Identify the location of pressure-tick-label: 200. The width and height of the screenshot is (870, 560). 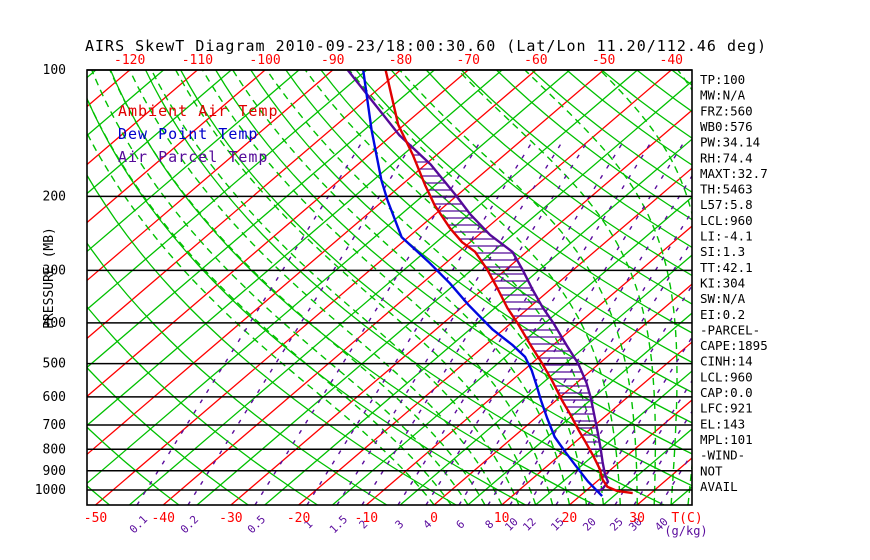
(54, 196).